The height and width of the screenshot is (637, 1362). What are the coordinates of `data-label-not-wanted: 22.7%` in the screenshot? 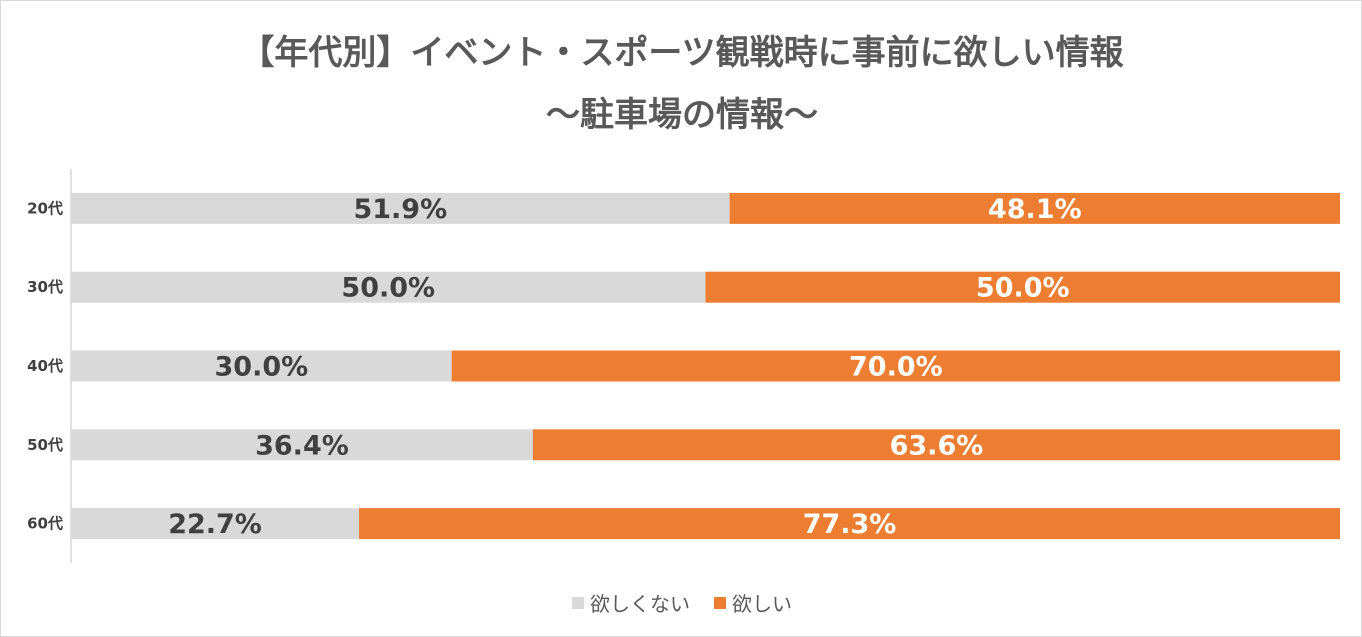 It's located at (215, 524).